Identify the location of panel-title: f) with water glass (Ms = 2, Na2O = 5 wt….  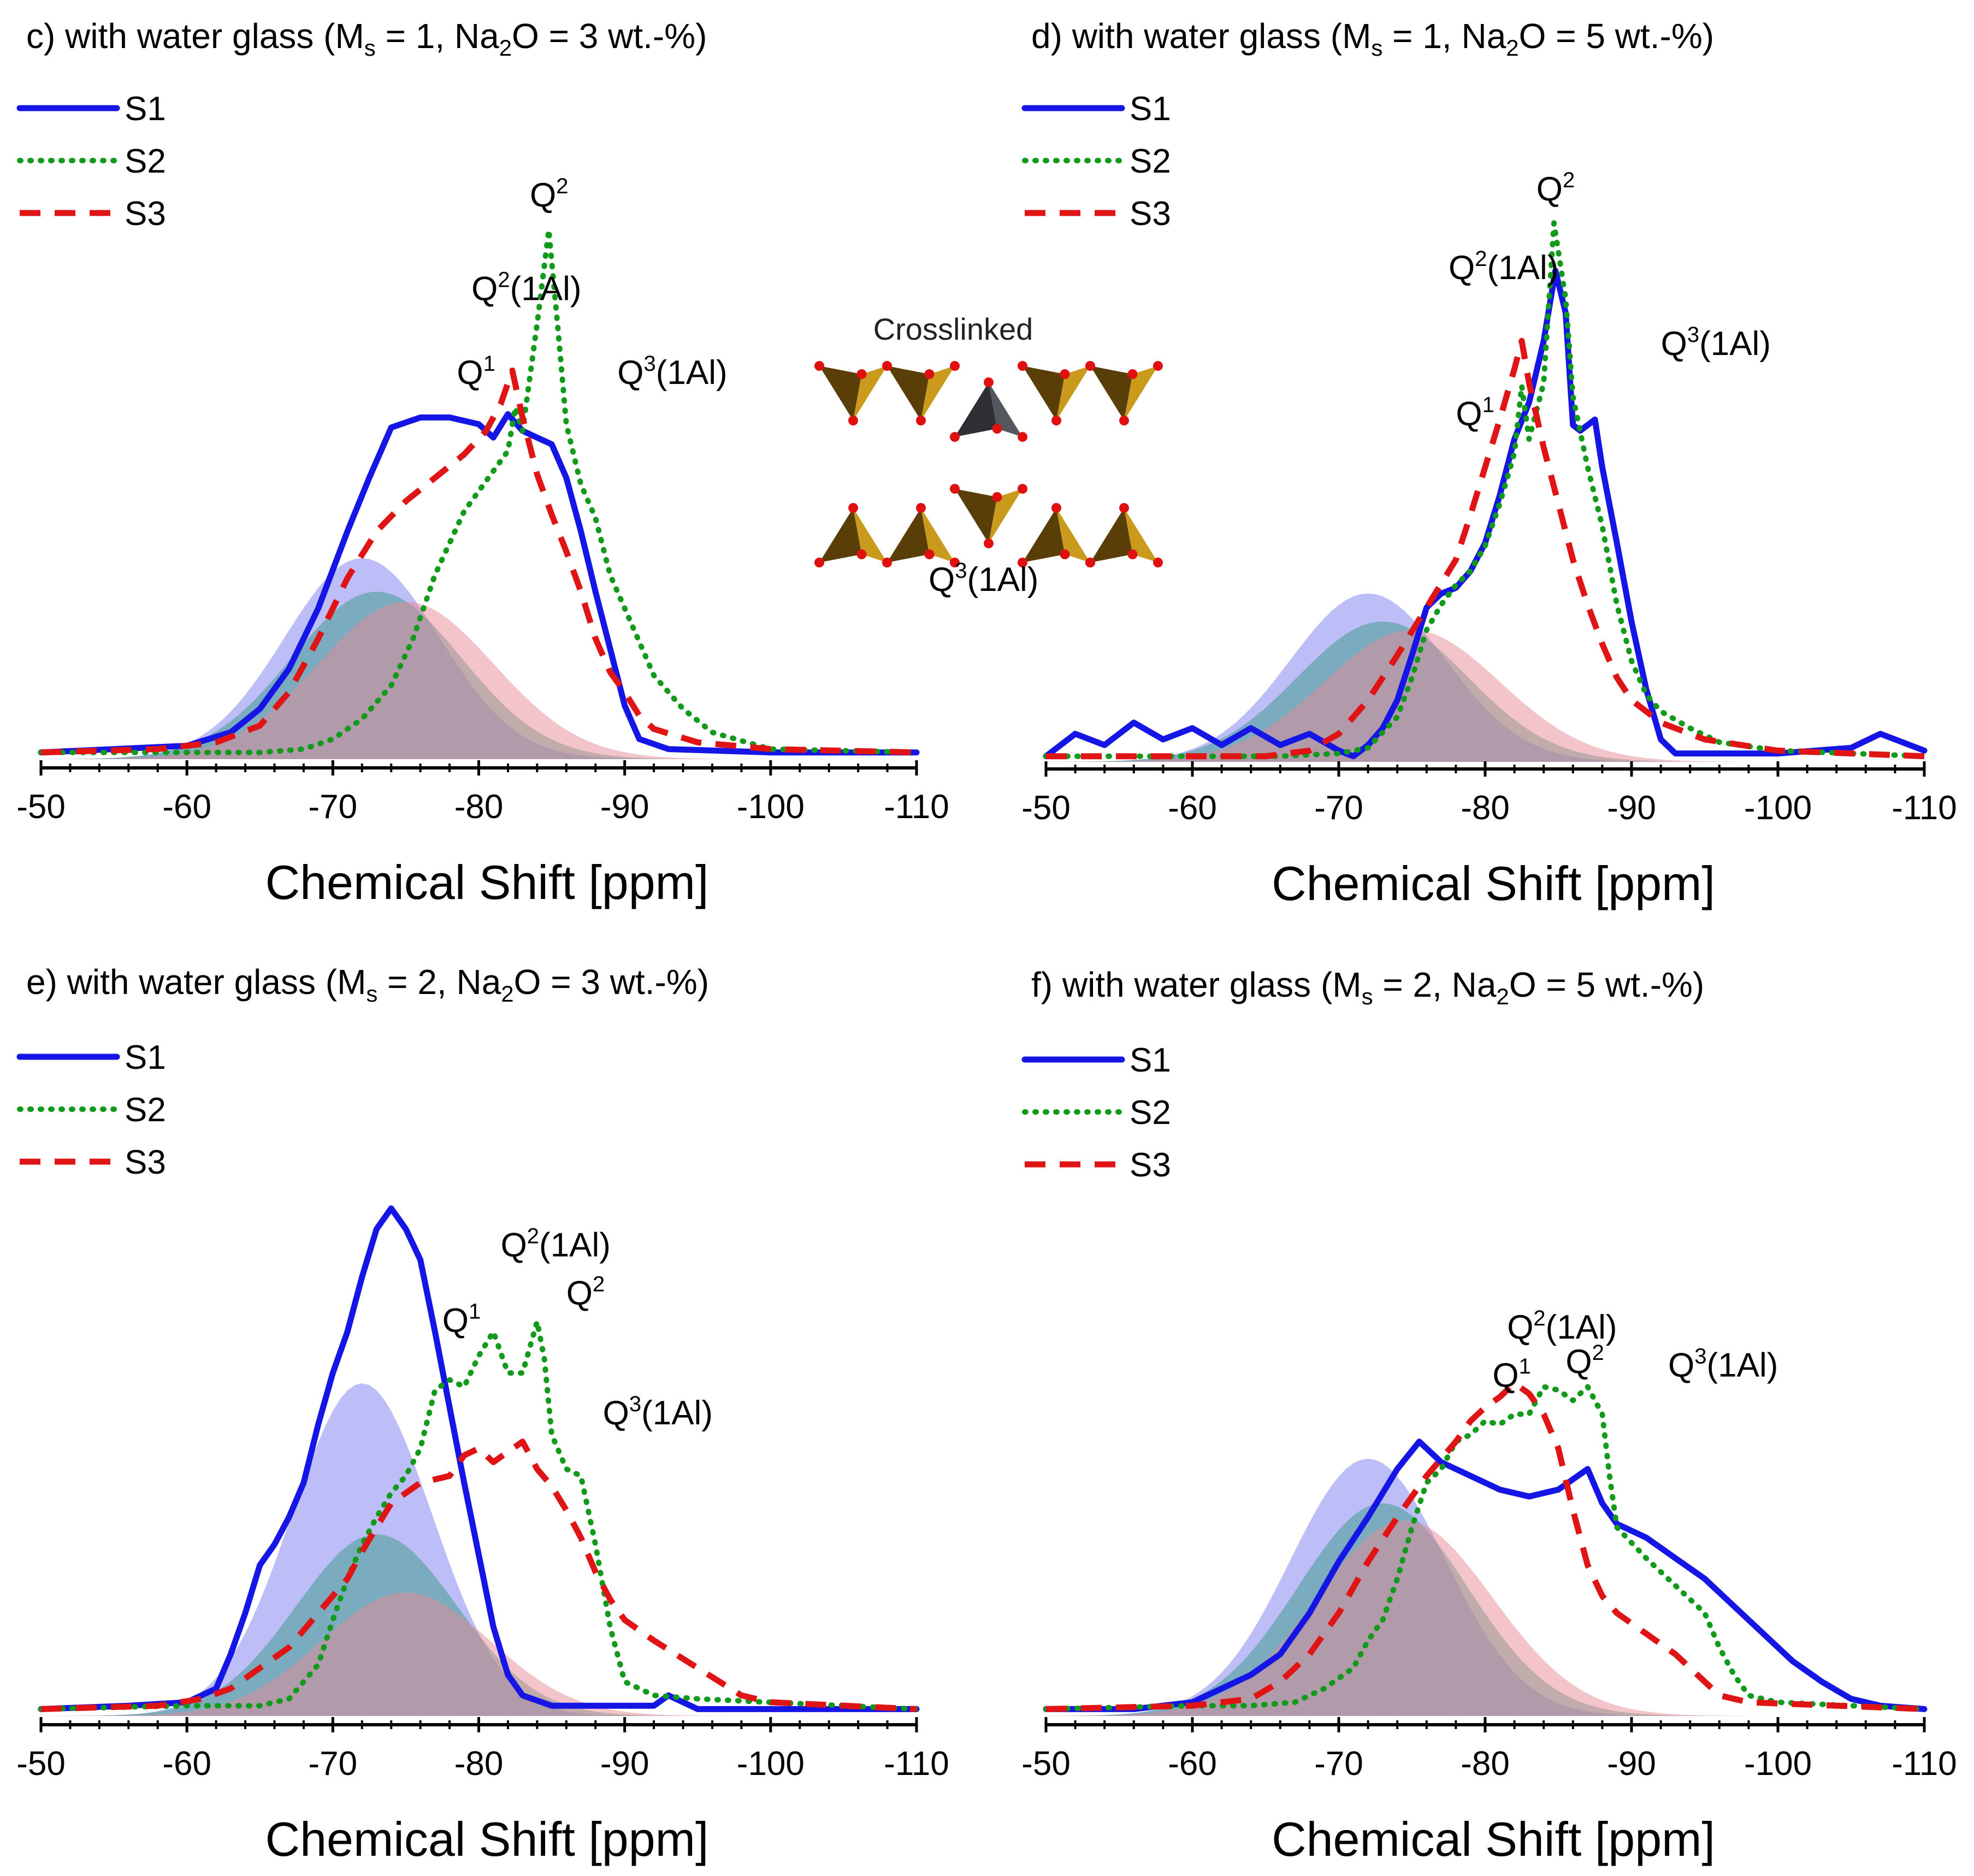
(1367, 987).